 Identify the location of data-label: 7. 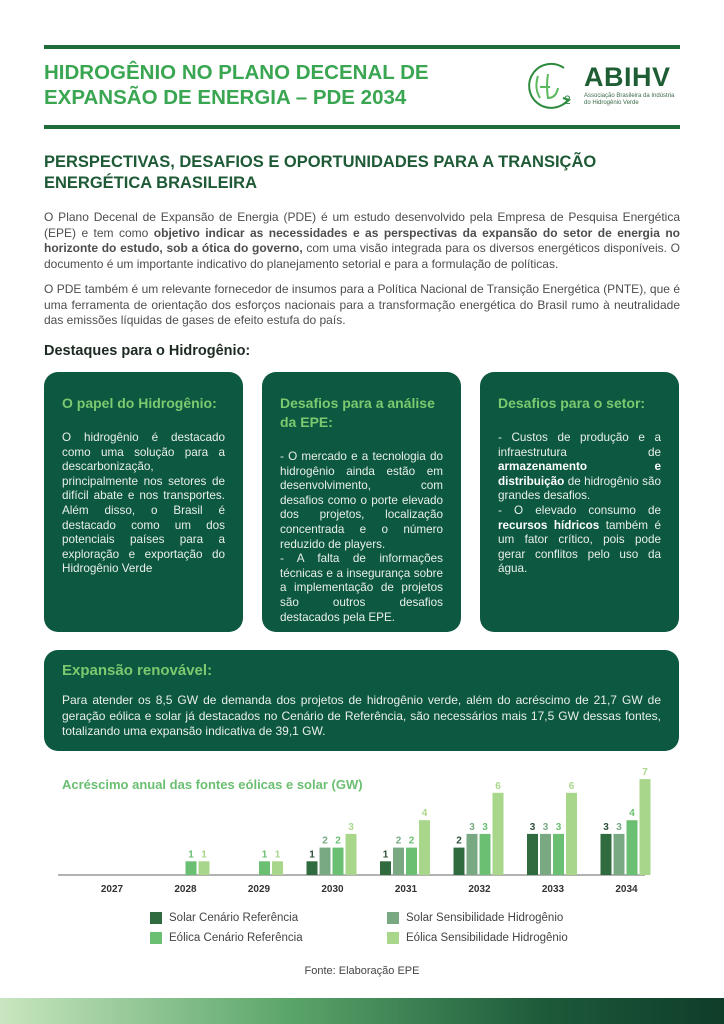
(645, 772).